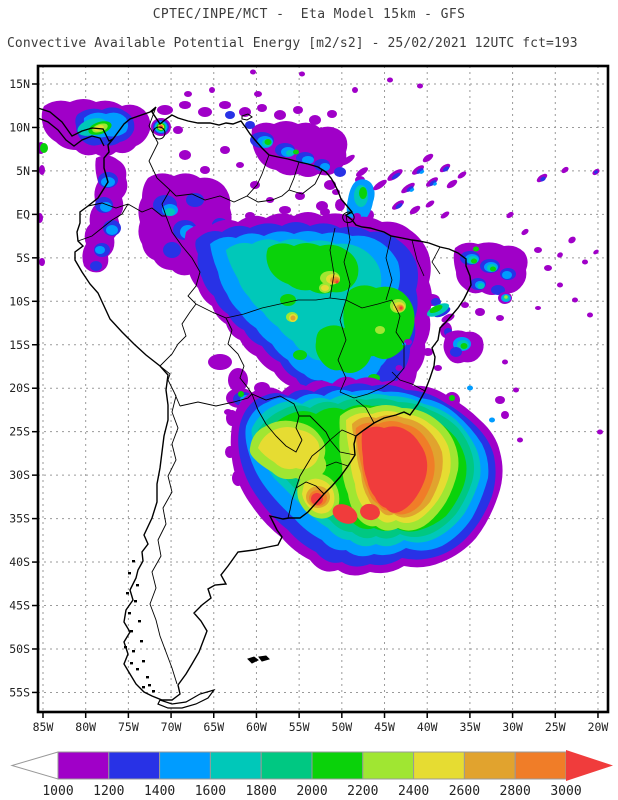 The image size is (618, 800). Describe the element at coordinates (19, 475) in the screenshot. I see `lat-tick-label: 30S` at that location.